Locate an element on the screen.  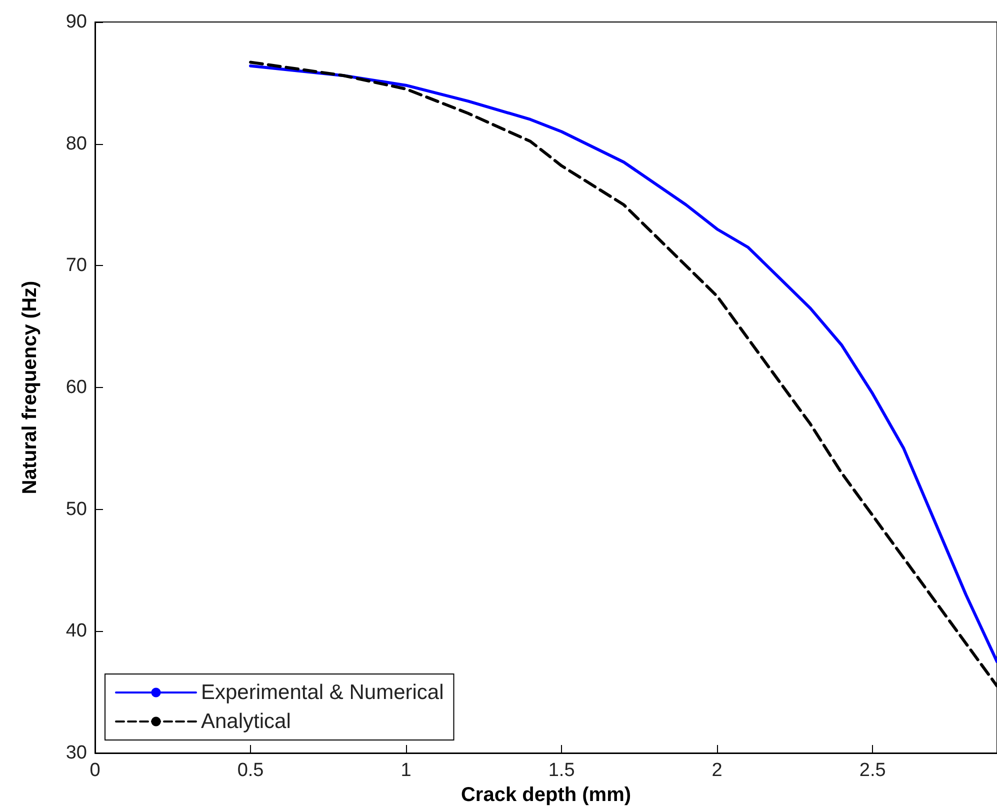
y-tick-label: 30 is located at coordinates (76, 753).